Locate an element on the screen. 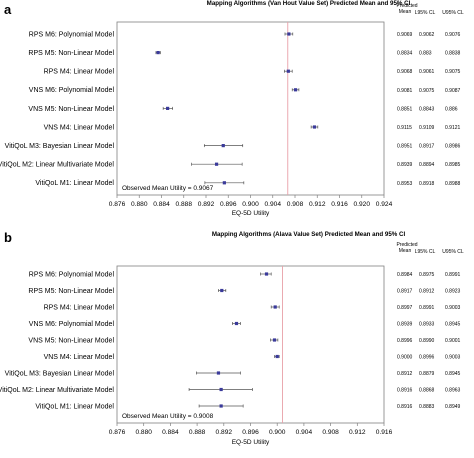  panel-b-row-label: VitiQoL M1: Linear Model is located at coordinates (74, 406).